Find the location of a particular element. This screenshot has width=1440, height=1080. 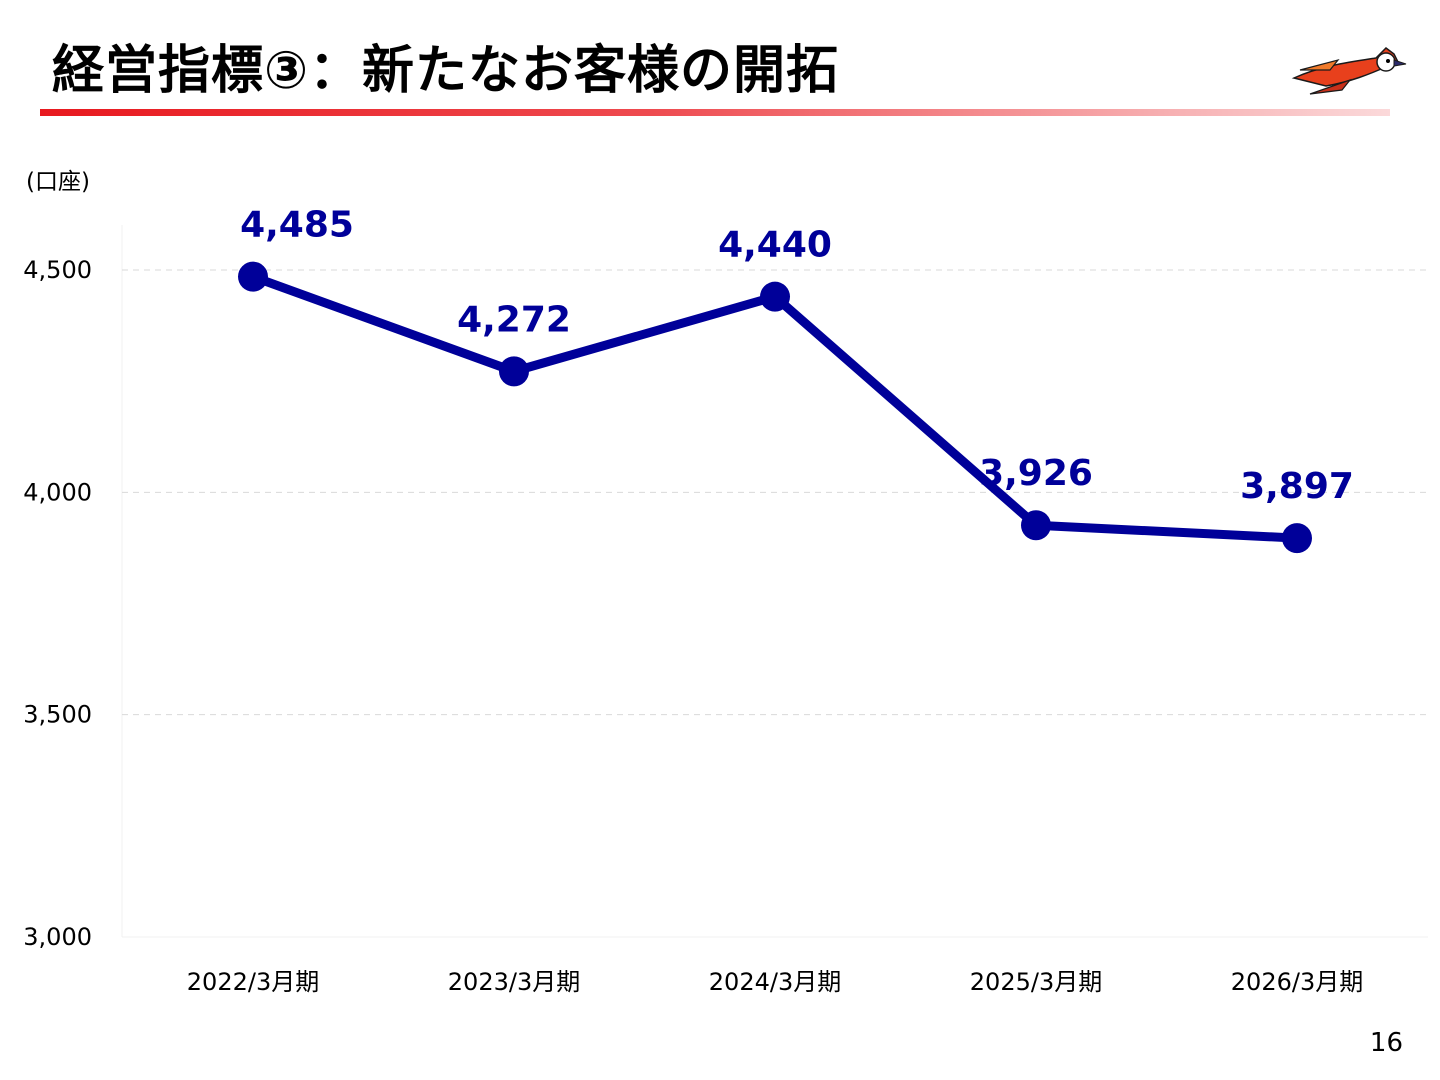

y-tick-label: 4,000 is located at coordinates (57, 492).